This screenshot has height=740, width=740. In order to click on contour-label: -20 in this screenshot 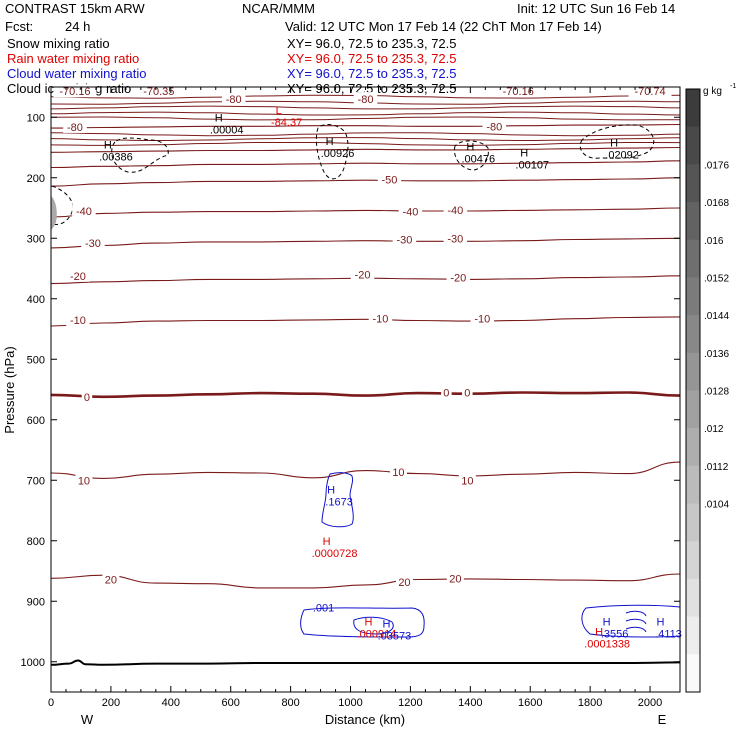, I will do `click(458, 279)`.